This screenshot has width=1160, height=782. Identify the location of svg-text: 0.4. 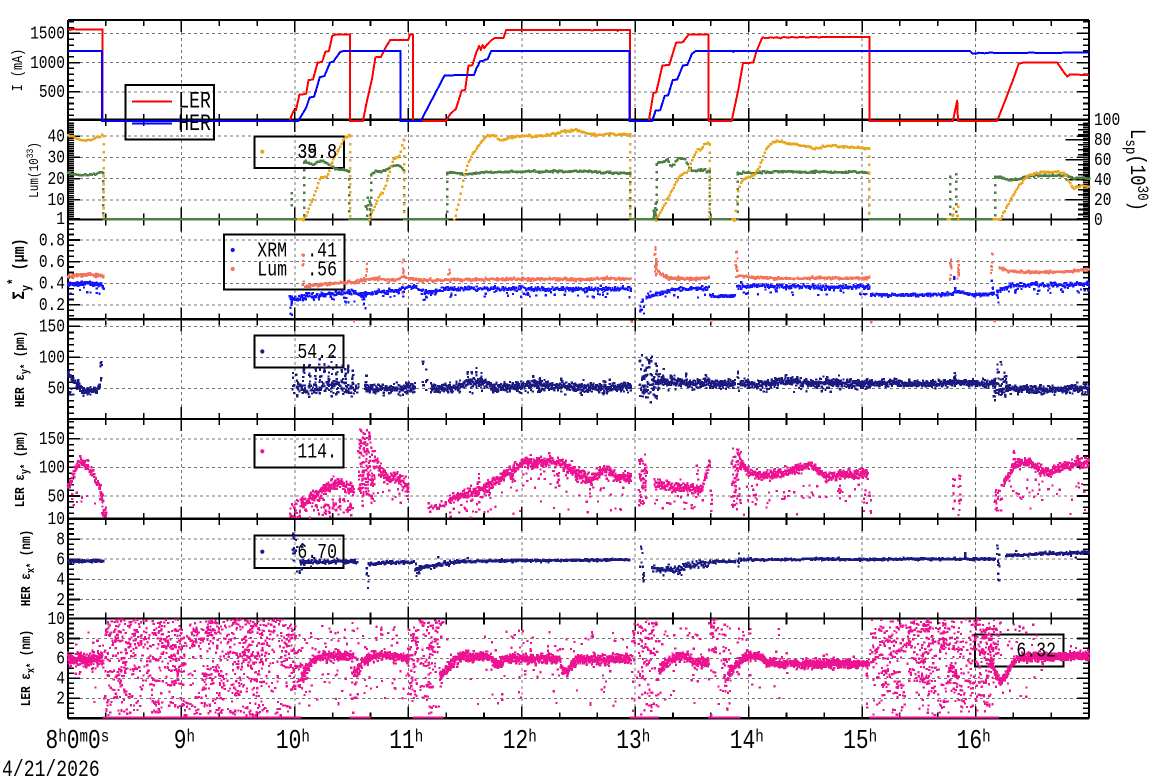
(52, 283).